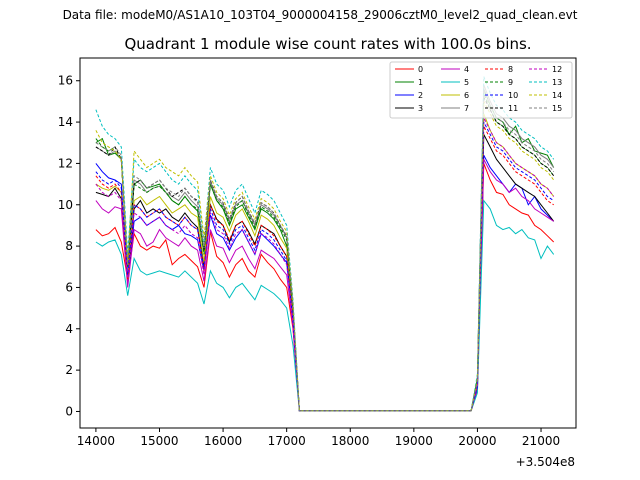  I want to click on x-tick-label: 14000, so click(96, 441).